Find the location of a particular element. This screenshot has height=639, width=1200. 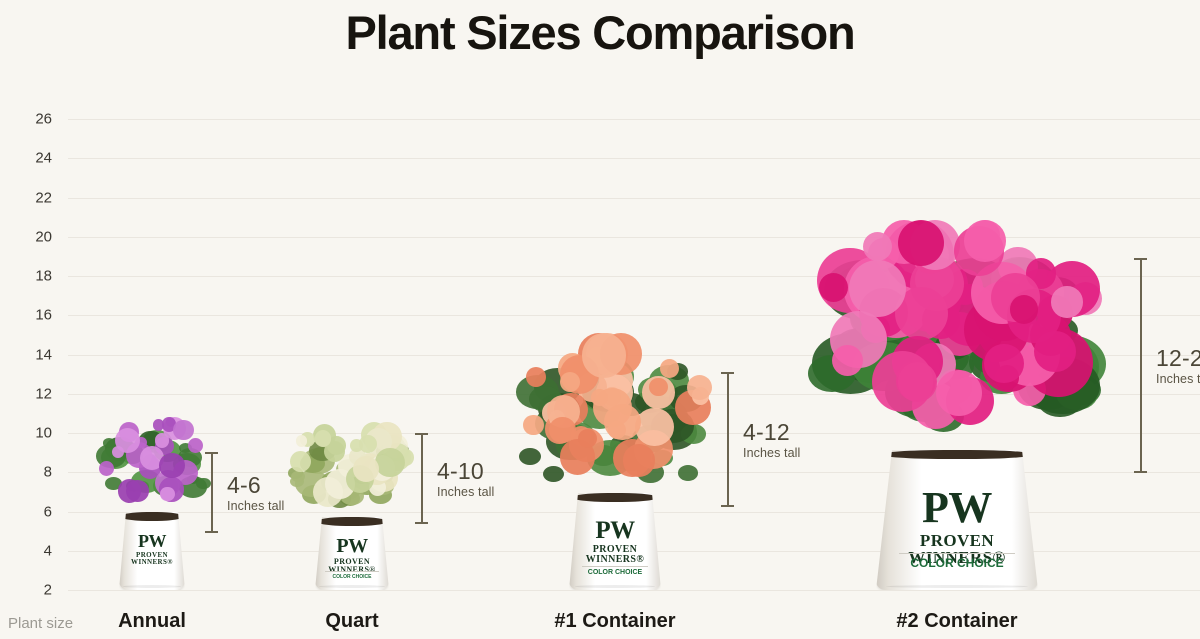

plant-illustration-1-container: PW PROVEN WINNERS® COLOR CHOICE is located at coordinates (615, 461).